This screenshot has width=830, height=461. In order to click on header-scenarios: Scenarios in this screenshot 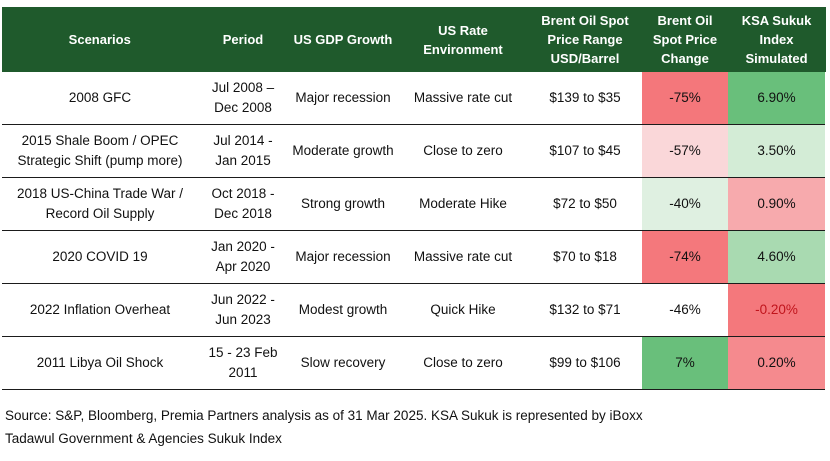, I will do `click(100, 39)`.